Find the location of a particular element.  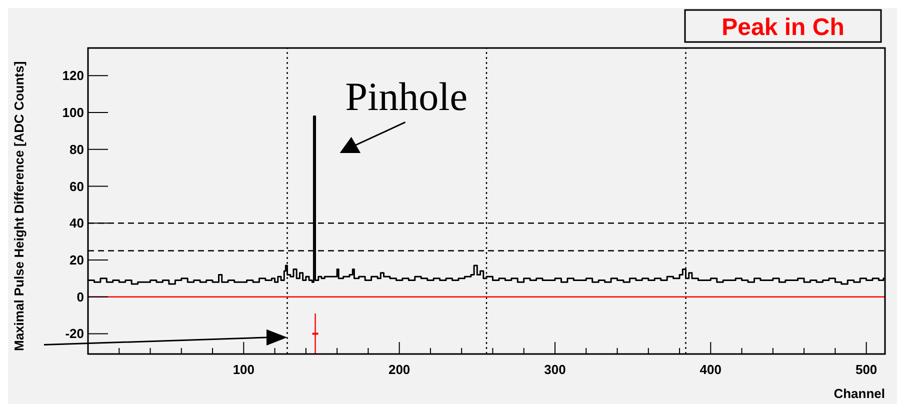

x-tick-label: 200 is located at coordinates (399, 369).